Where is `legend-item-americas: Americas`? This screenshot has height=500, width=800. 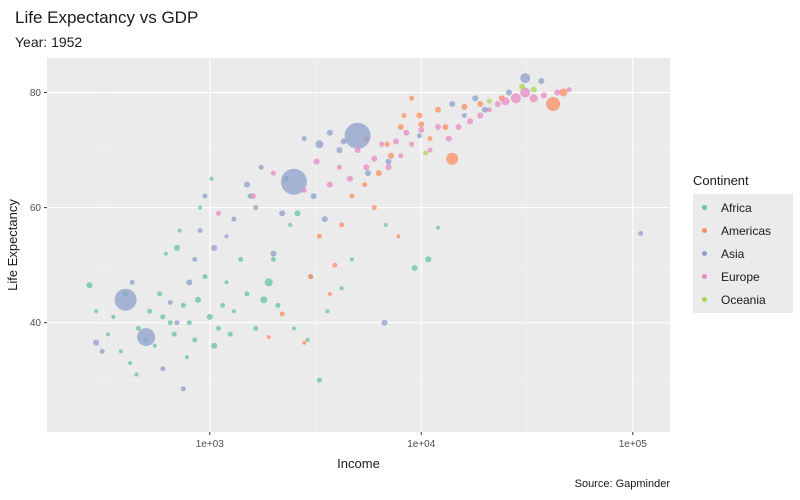
legend-item-americas: Americas is located at coordinates (743, 230).